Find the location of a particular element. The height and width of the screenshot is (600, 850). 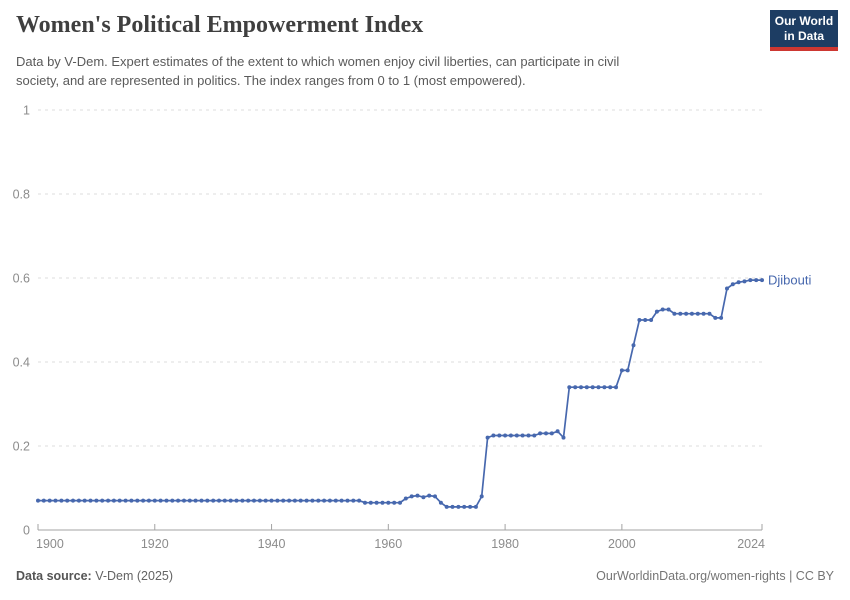

y-tick-label: 0 is located at coordinates (26, 531).